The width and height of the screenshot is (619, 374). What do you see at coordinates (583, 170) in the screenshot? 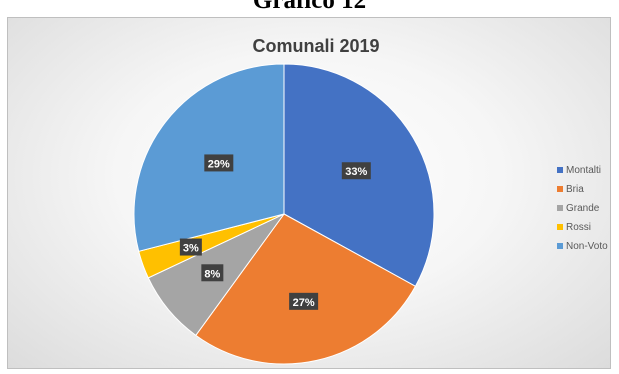
I see `legend-label: Montalti` at bounding box center [583, 170].